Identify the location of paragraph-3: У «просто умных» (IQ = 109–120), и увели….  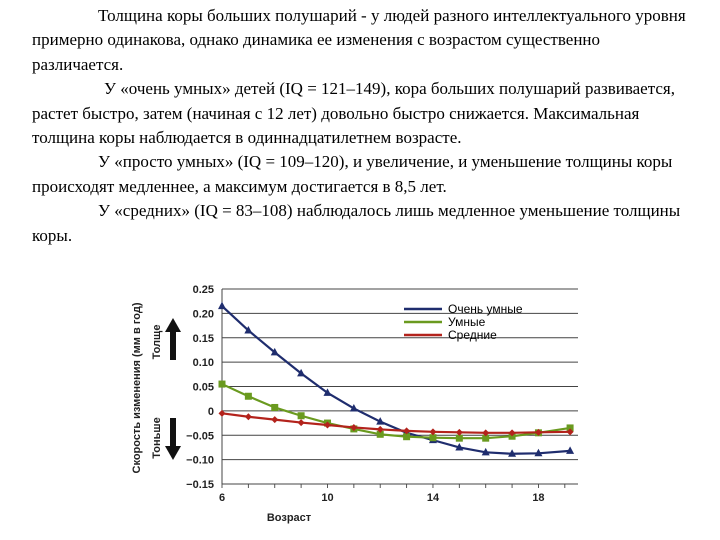
(352, 174).